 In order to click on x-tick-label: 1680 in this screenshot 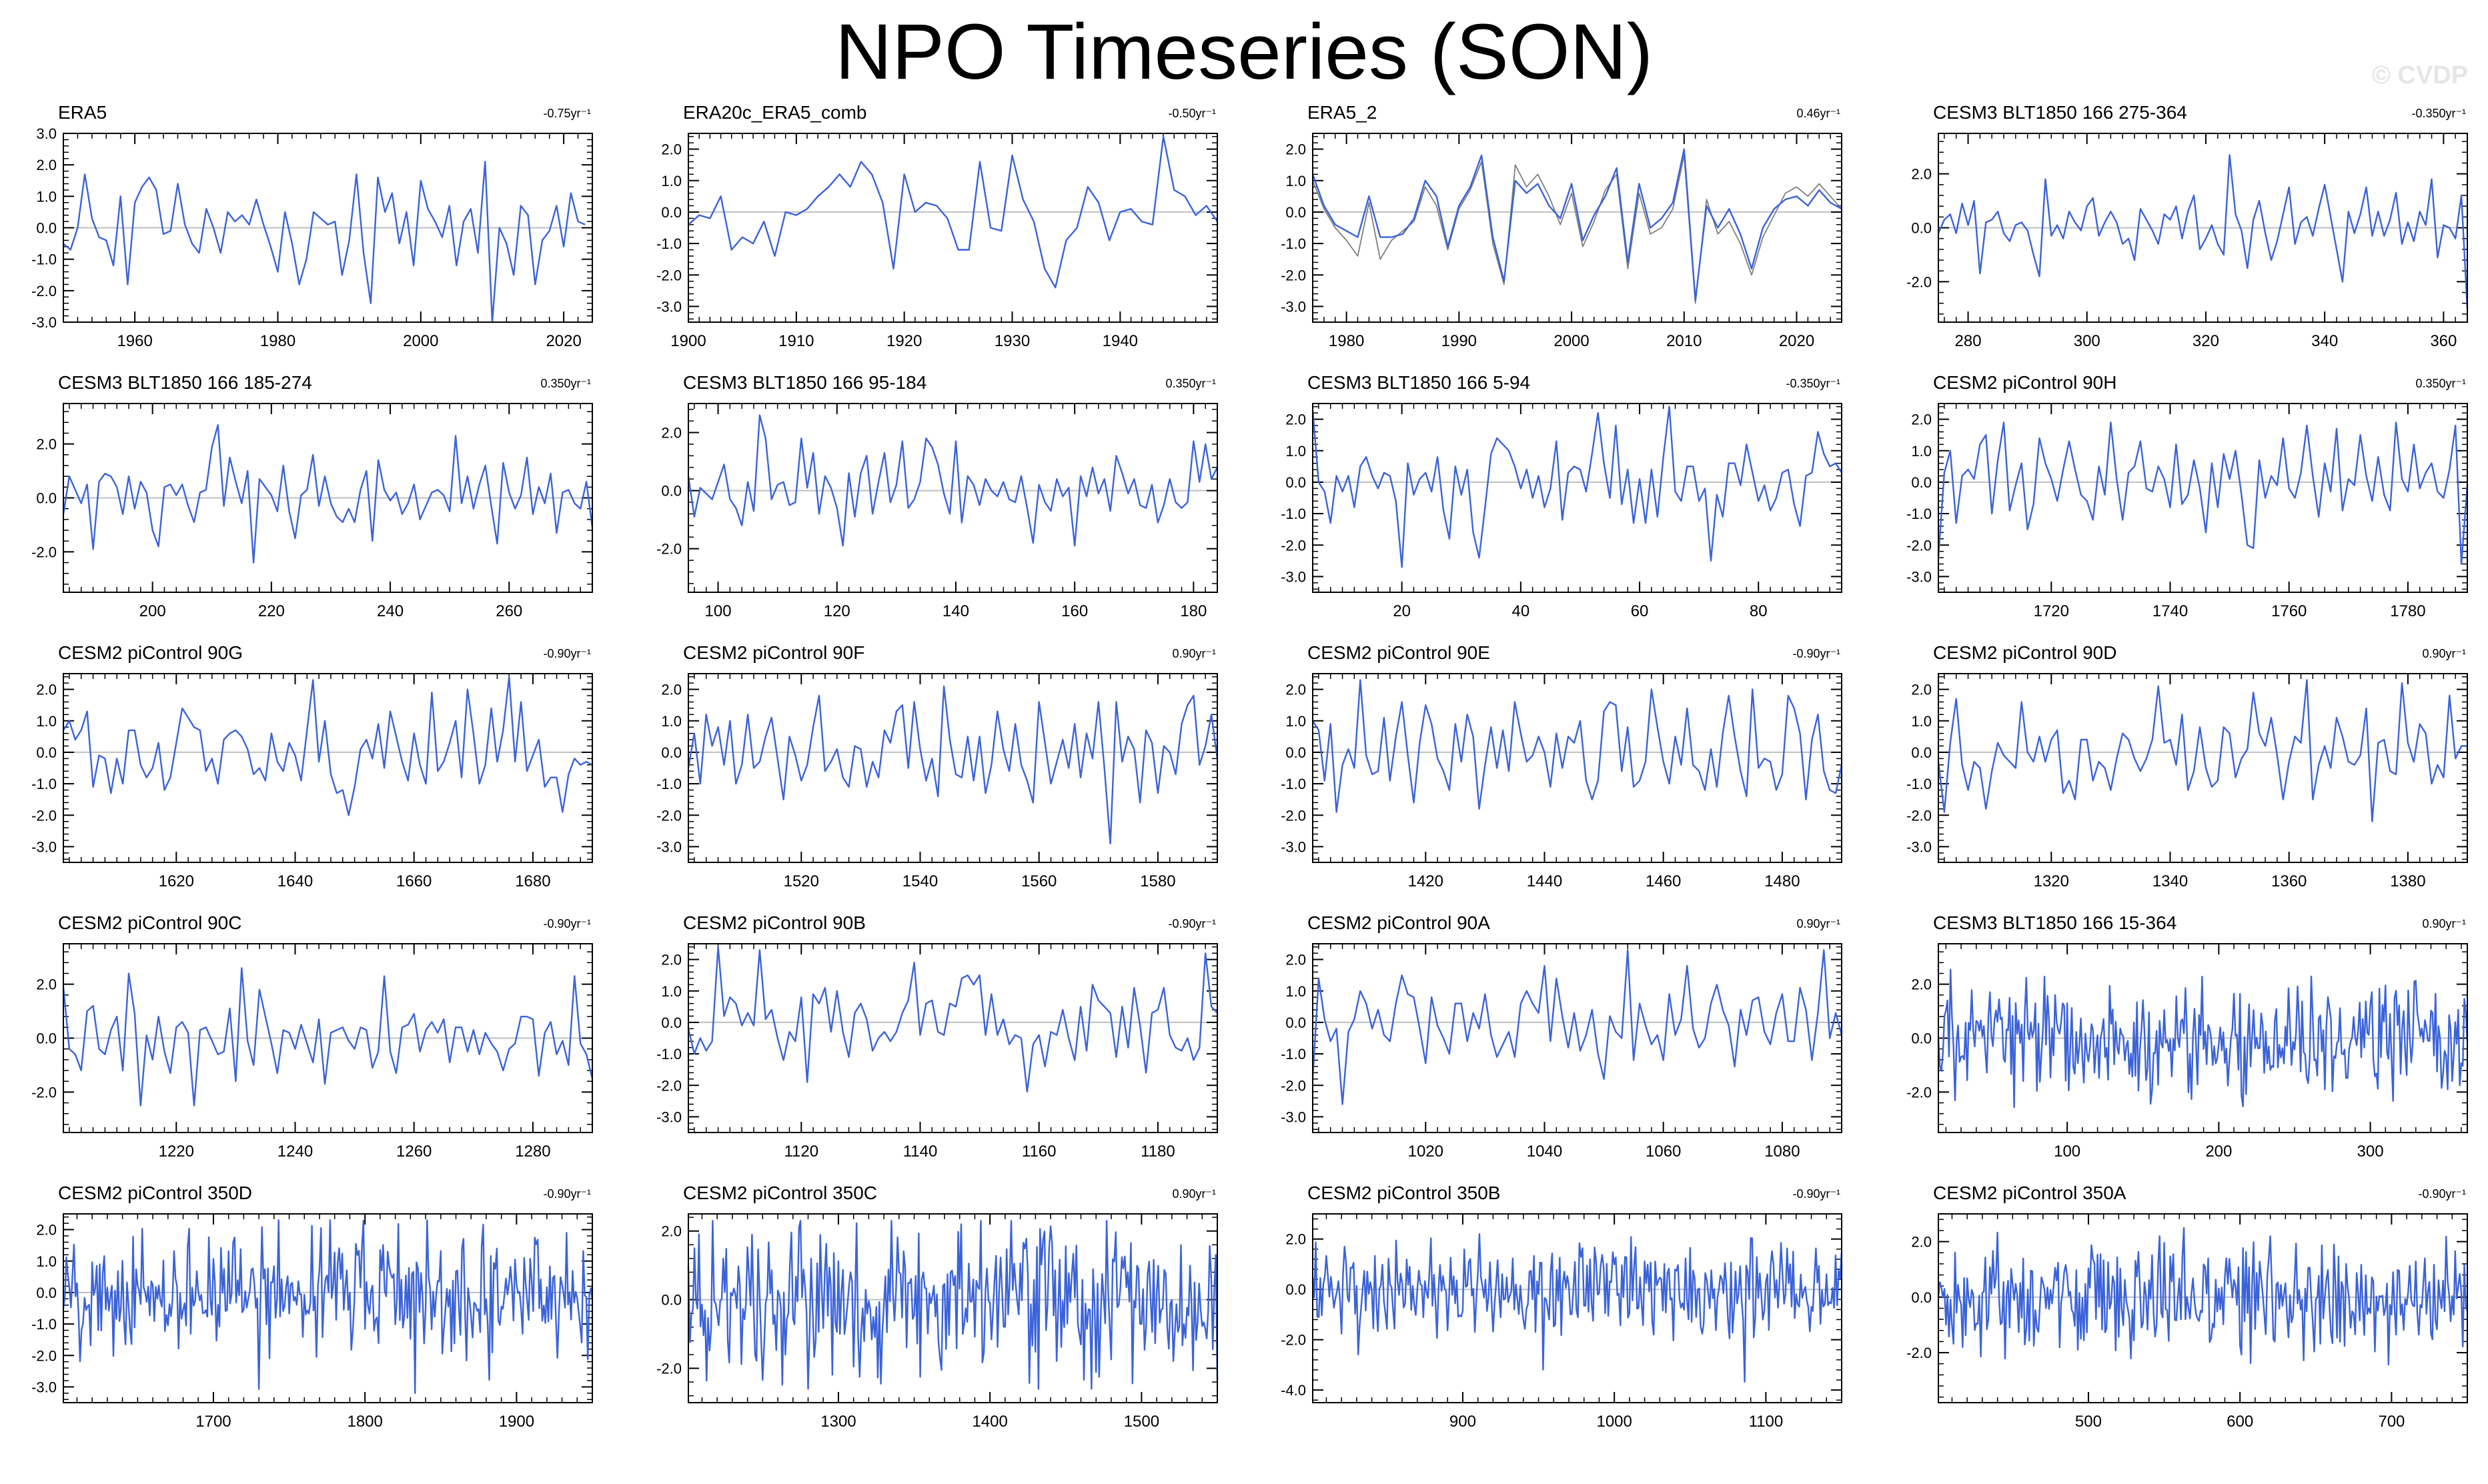, I will do `click(532, 881)`.